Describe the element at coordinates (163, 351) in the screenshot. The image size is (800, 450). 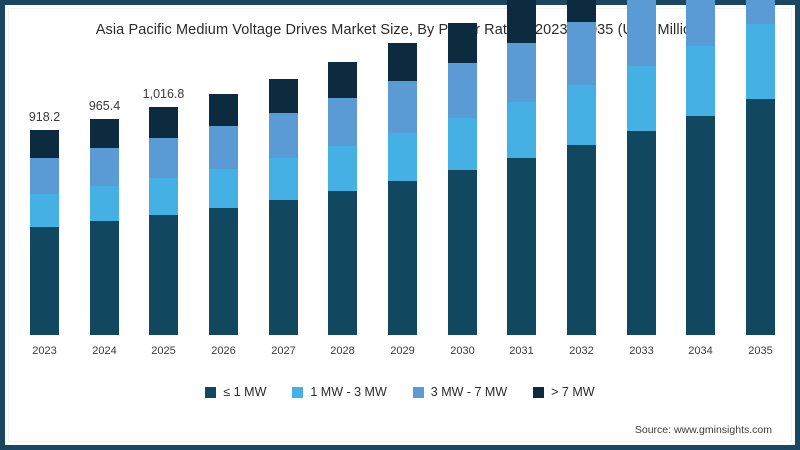
I see `x-axis-tick-label: 2025` at that location.